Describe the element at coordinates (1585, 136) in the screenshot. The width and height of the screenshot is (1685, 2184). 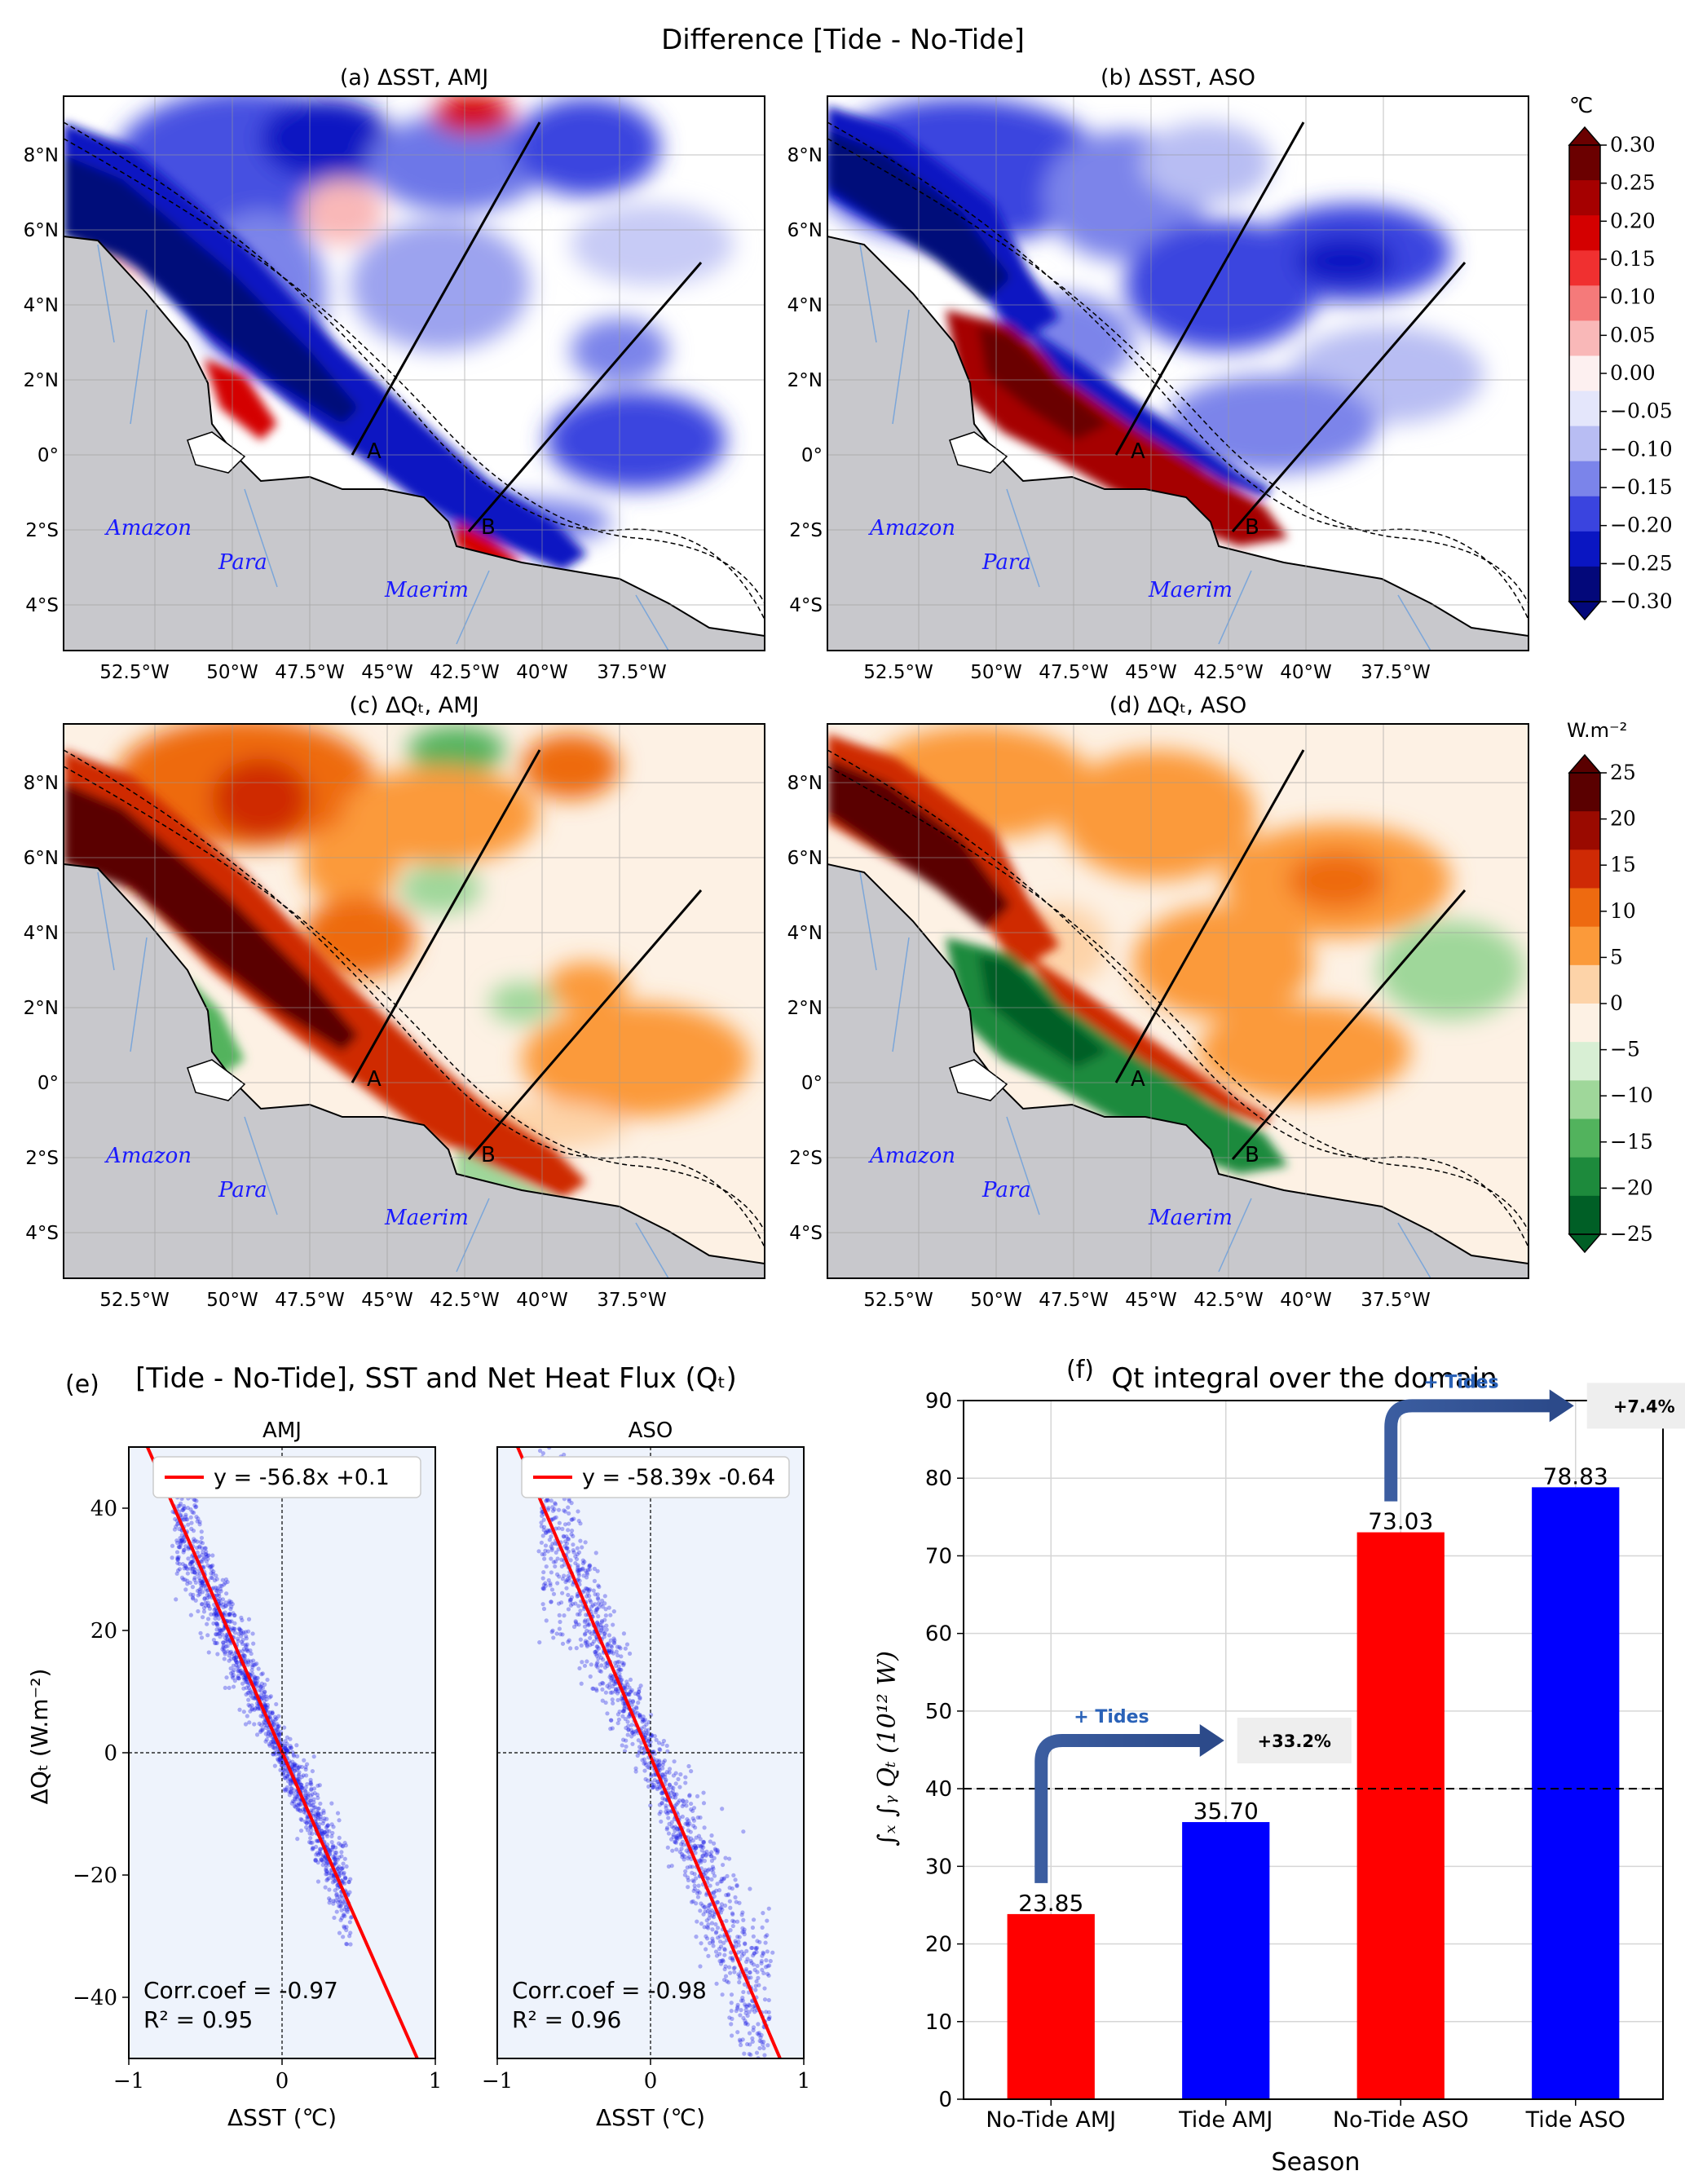
I see `colorbar-extend-top` at that location.